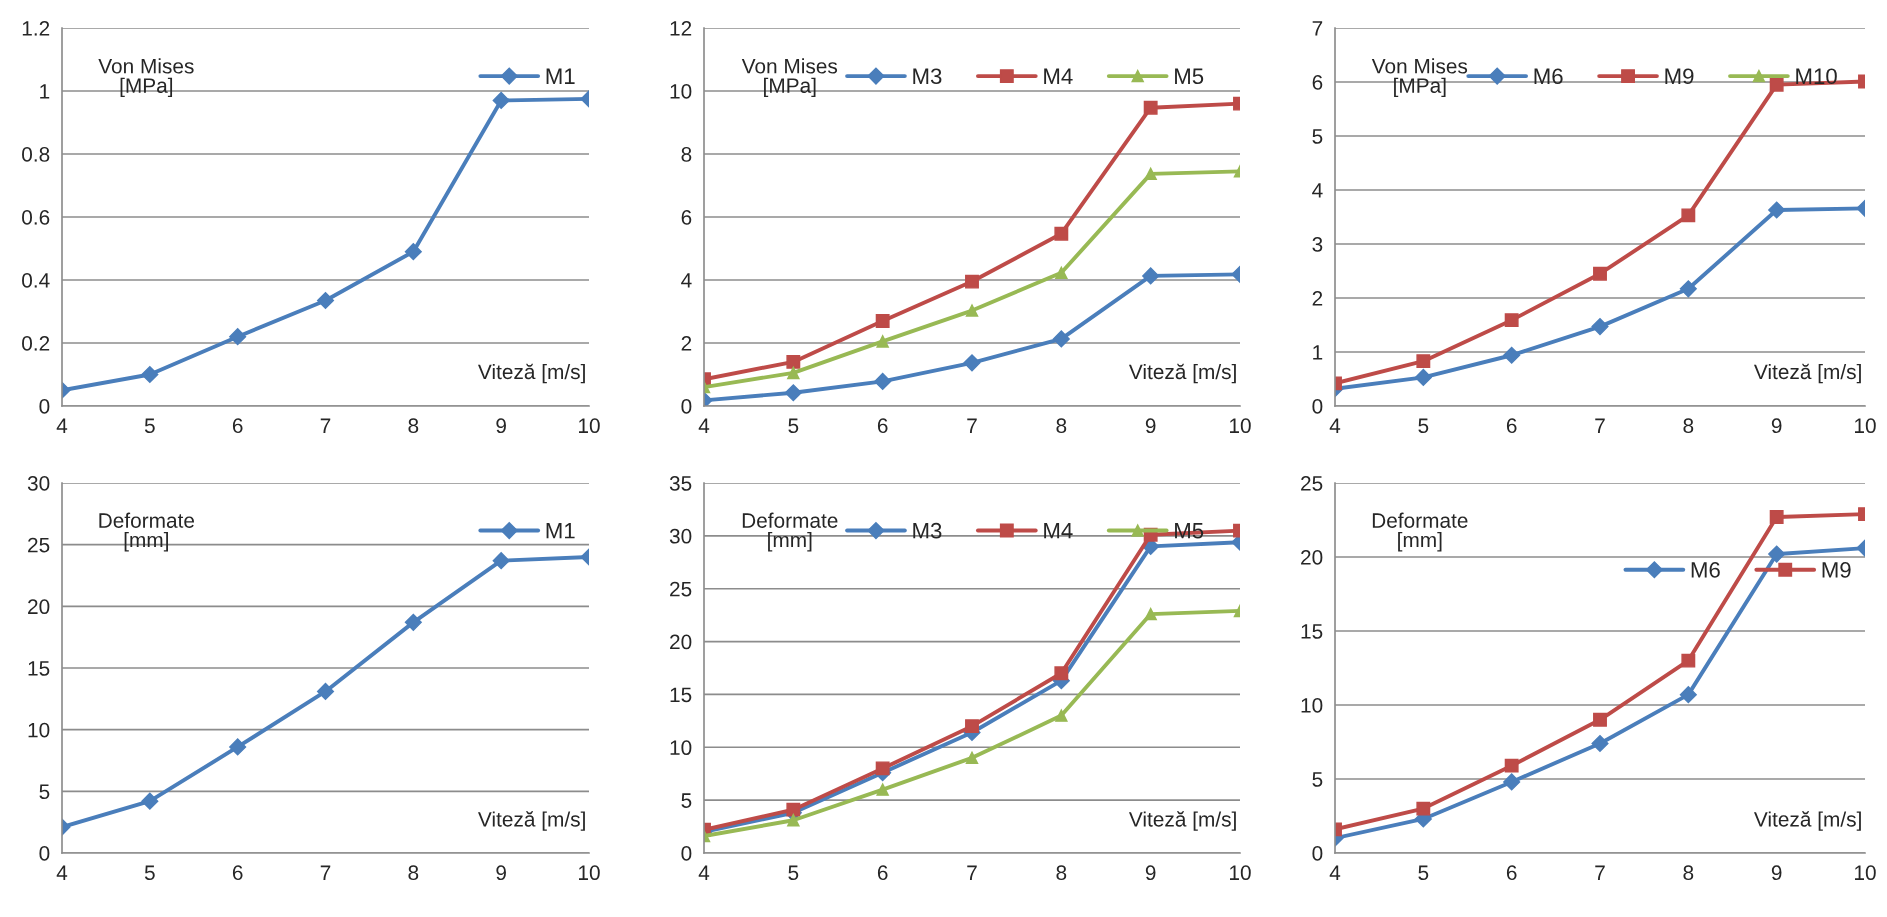  What do you see at coordinates (1317, 244) in the screenshot?
I see `y-tick-label: 3` at bounding box center [1317, 244].